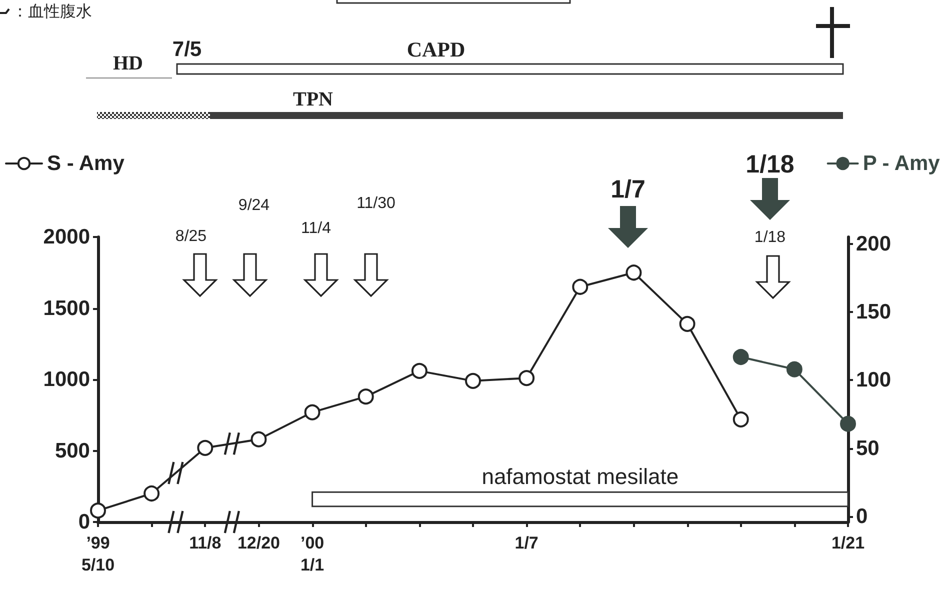  I want to click on x-tick-label: 1/21, so click(848, 543).